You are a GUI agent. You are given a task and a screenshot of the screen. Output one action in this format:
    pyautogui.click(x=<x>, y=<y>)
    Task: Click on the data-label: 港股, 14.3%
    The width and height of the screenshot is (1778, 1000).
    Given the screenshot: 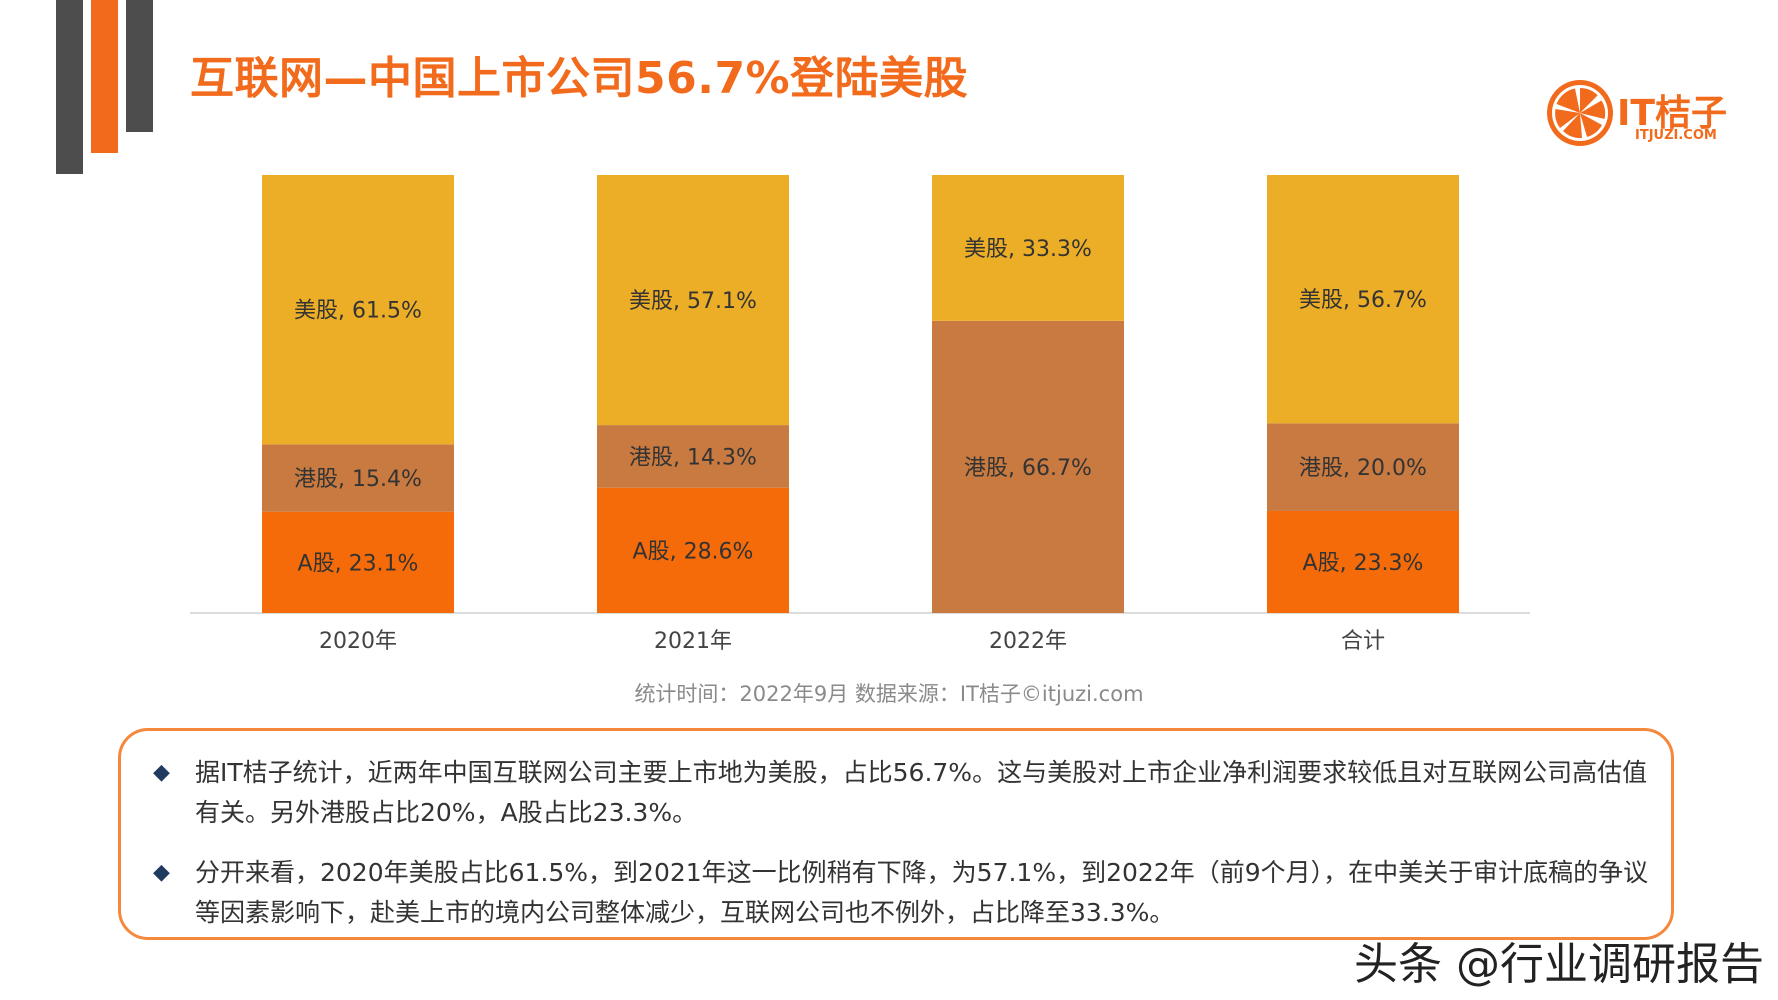 What is the action you would take?
    pyautogui.click(x=693, y=457)
    